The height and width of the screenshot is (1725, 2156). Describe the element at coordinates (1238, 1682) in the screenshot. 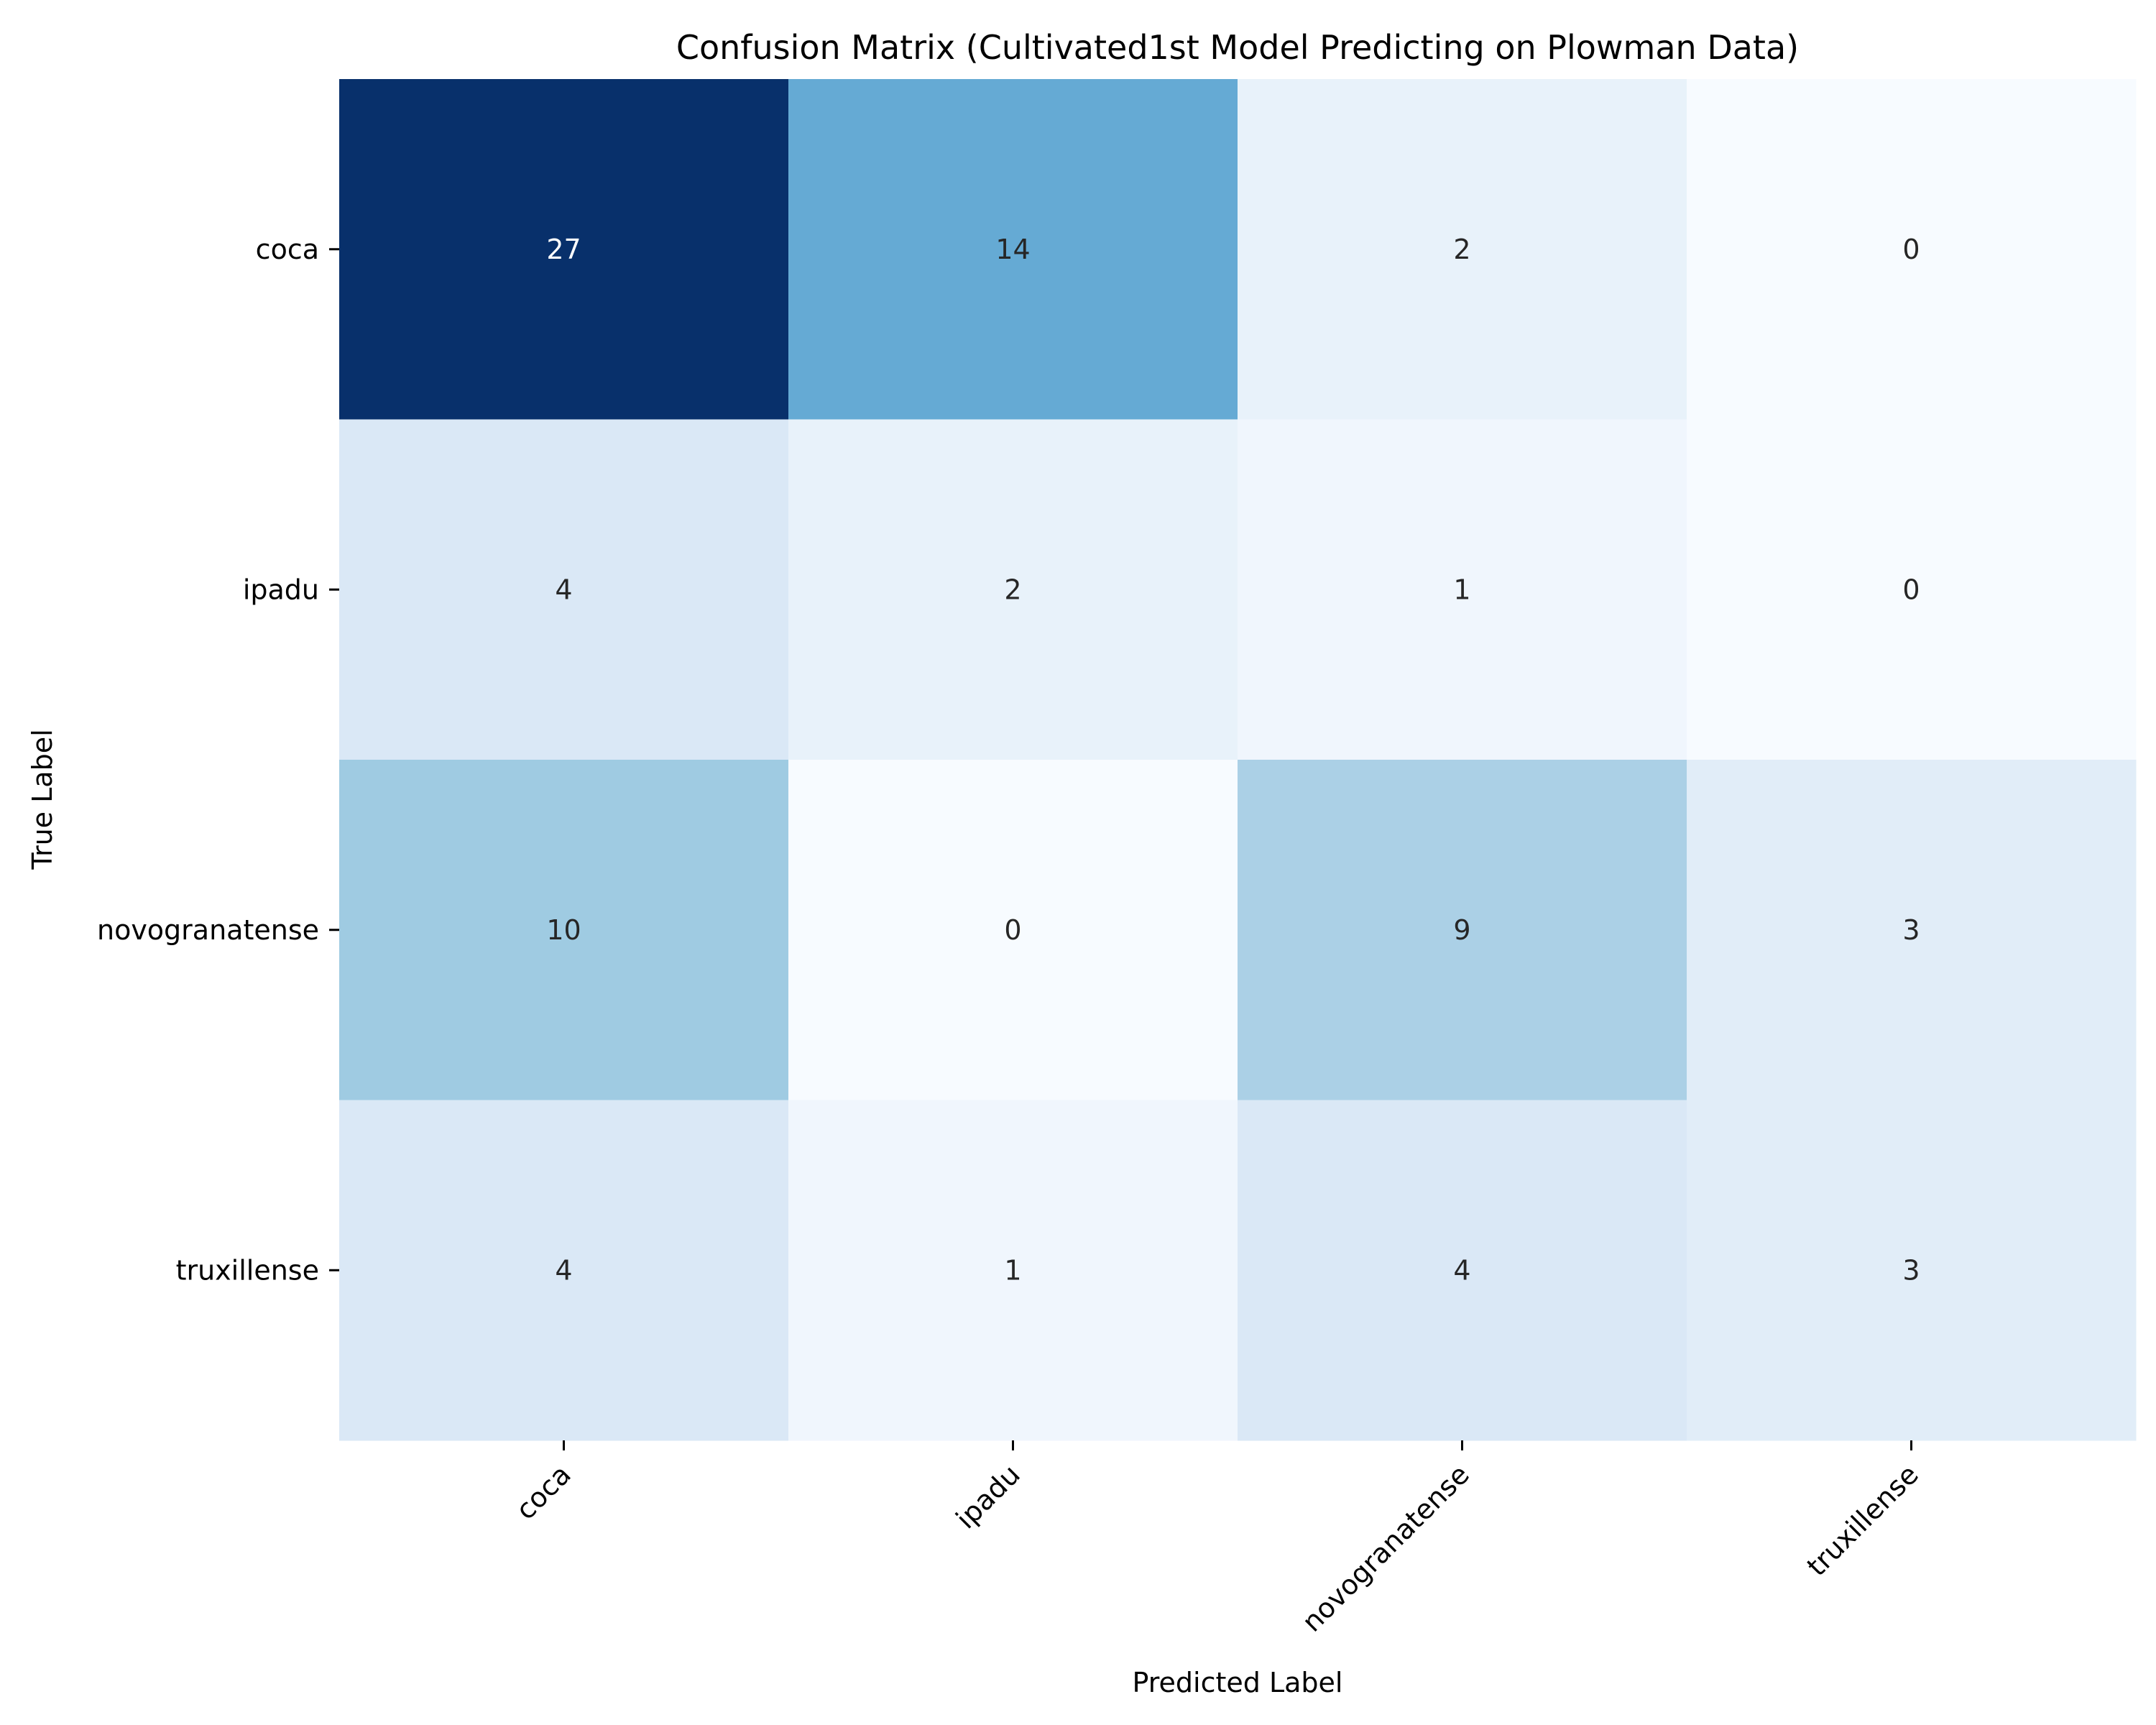

I see `x-axis-label: Predicted Label` at that location.